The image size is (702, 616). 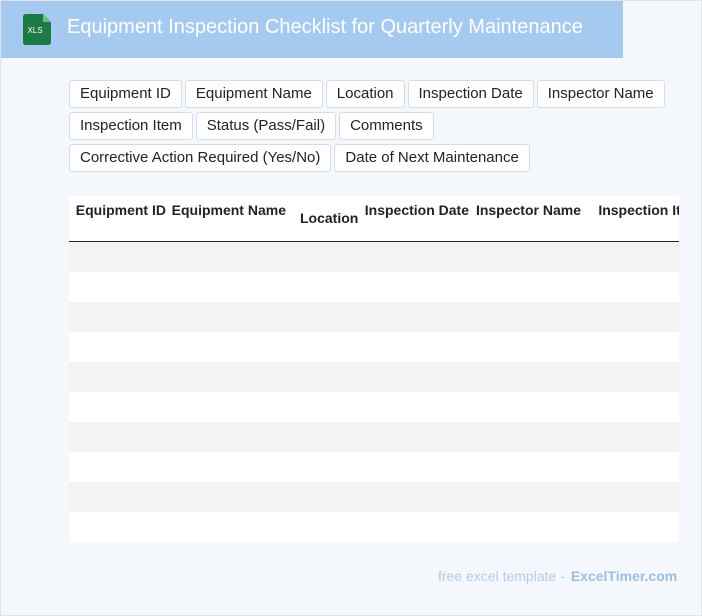 I want to click on footer: free excel template - ExcelTimer.com, so click(x=557, y=576).